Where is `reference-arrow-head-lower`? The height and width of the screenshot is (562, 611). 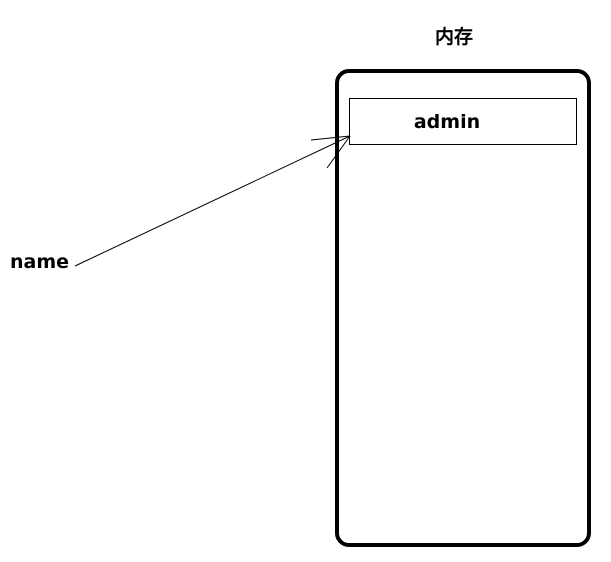
reference-arrow-head-lower is located at coordinates (338, 152).